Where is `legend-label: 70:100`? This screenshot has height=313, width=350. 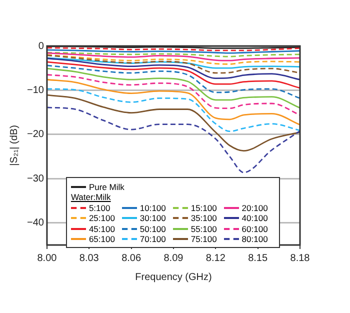
legend-label: 70:100 is located at coordinates (153, 239).